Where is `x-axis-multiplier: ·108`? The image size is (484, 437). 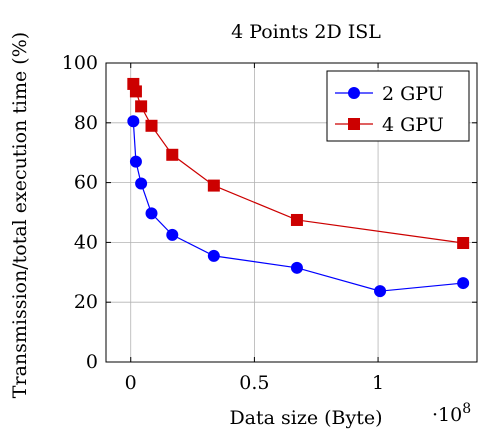 x-axis-multiplier: ·108 is located at coordinates (451, 413).